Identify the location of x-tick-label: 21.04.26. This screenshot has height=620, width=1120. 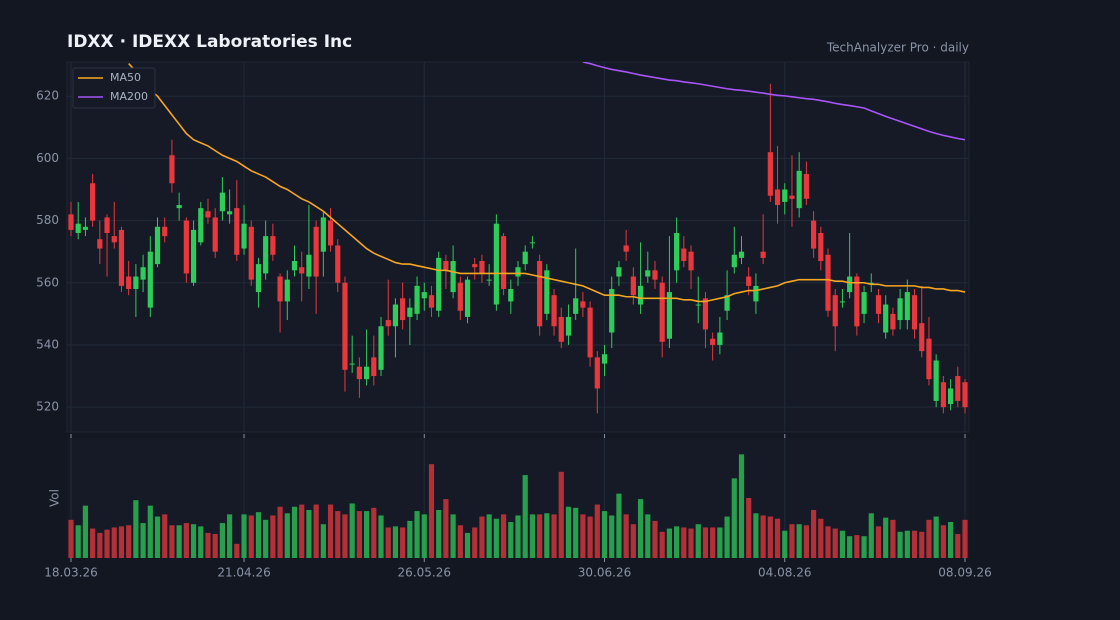
(243, 573).